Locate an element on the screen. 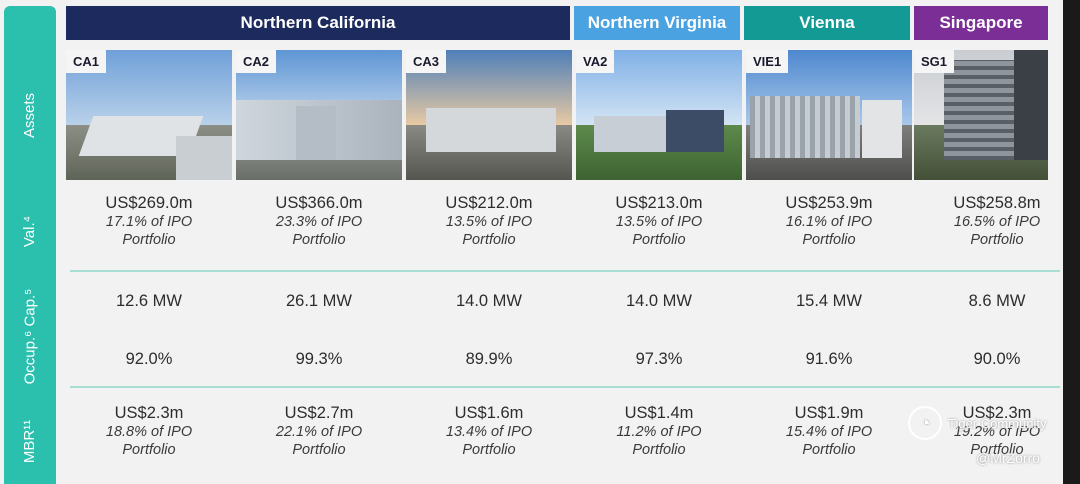 Image resolution: width=1080 pixels, height=484 pixels. mbr-cell-sg1: US$2.3m 19.2% of IPO Portfolio is located at coordinates (997, 431).